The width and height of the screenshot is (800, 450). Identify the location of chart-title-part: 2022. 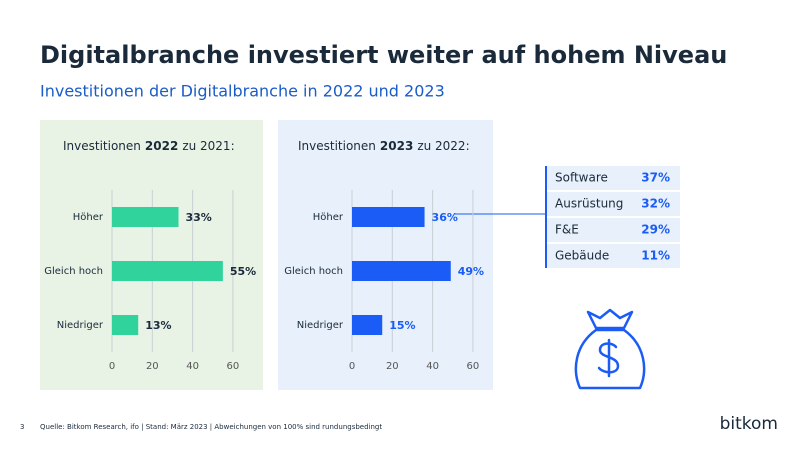
(161, 146).